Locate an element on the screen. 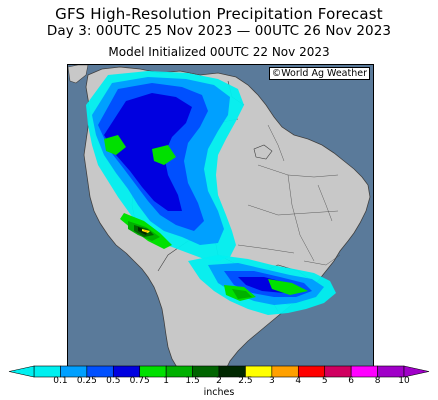 This screenshot has height=400, width=438. colorbar-tick-label: 10 is located at coordinates (404, 381).